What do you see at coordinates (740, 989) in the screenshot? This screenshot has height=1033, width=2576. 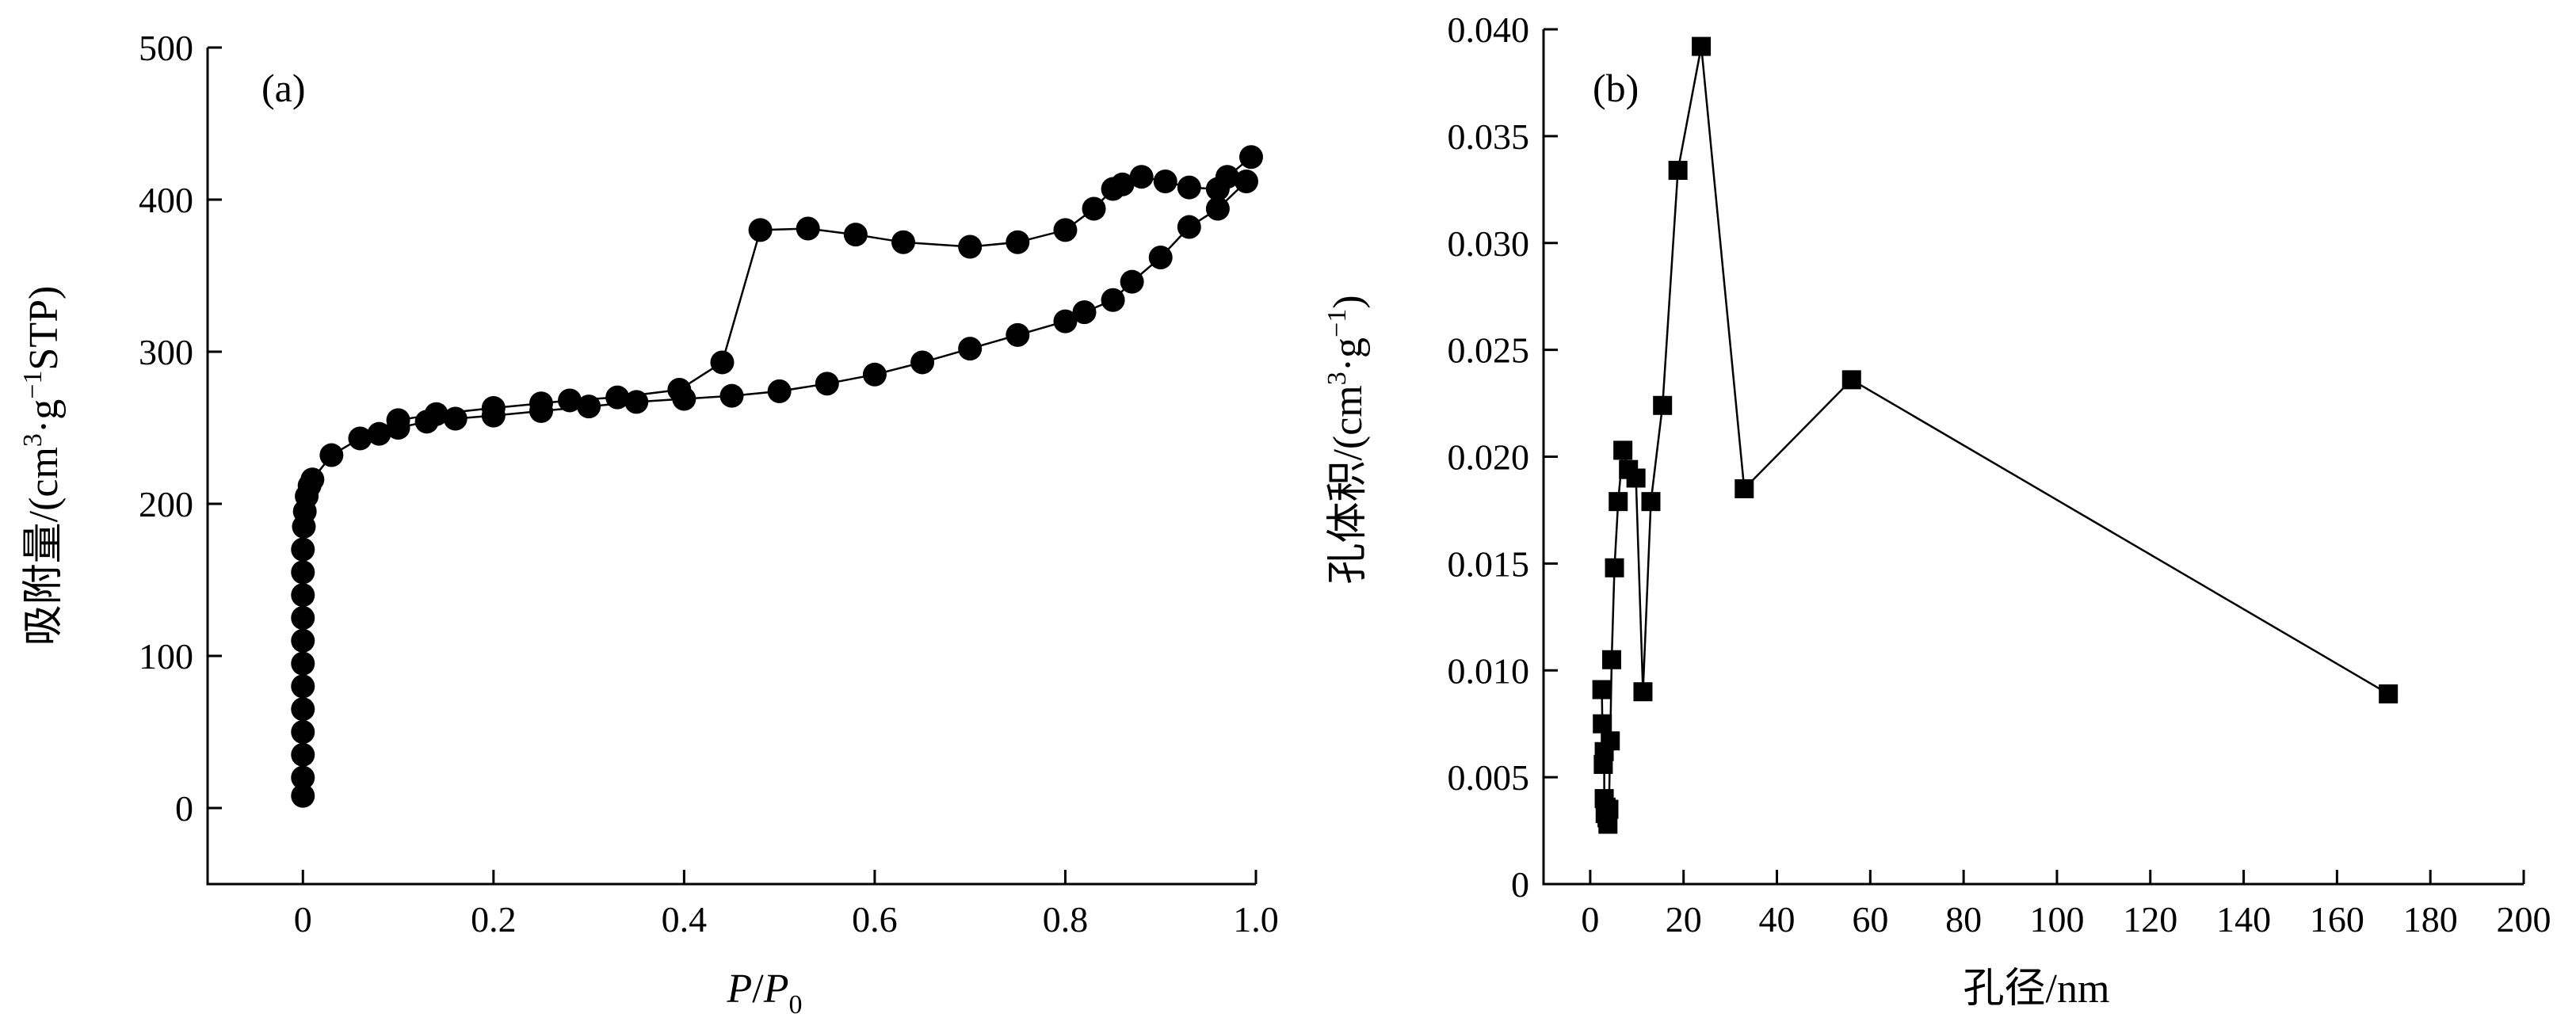 I see `panel-a-xlabel-p: P` at bounding box center [740, 989].